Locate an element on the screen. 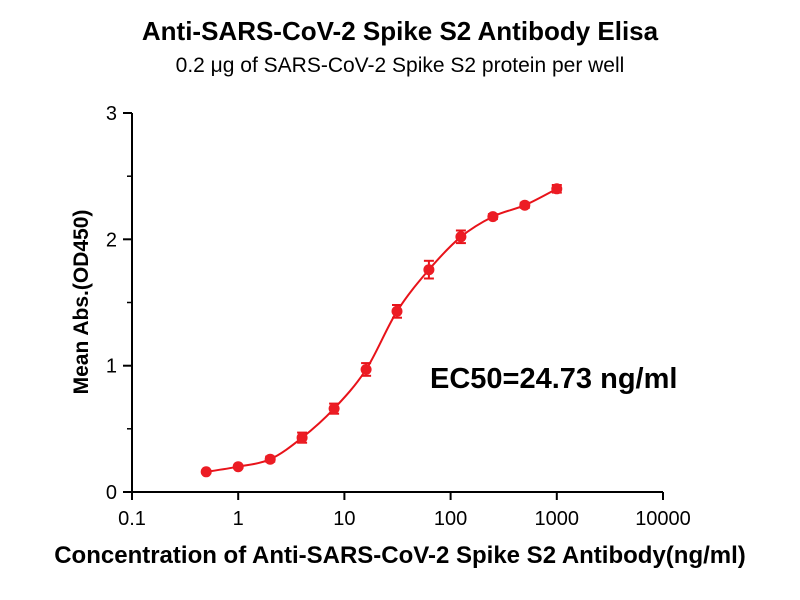 The height and width of the screenshot is (600, 800). y-tick-label: 2 is located at coordinates (111, 240).